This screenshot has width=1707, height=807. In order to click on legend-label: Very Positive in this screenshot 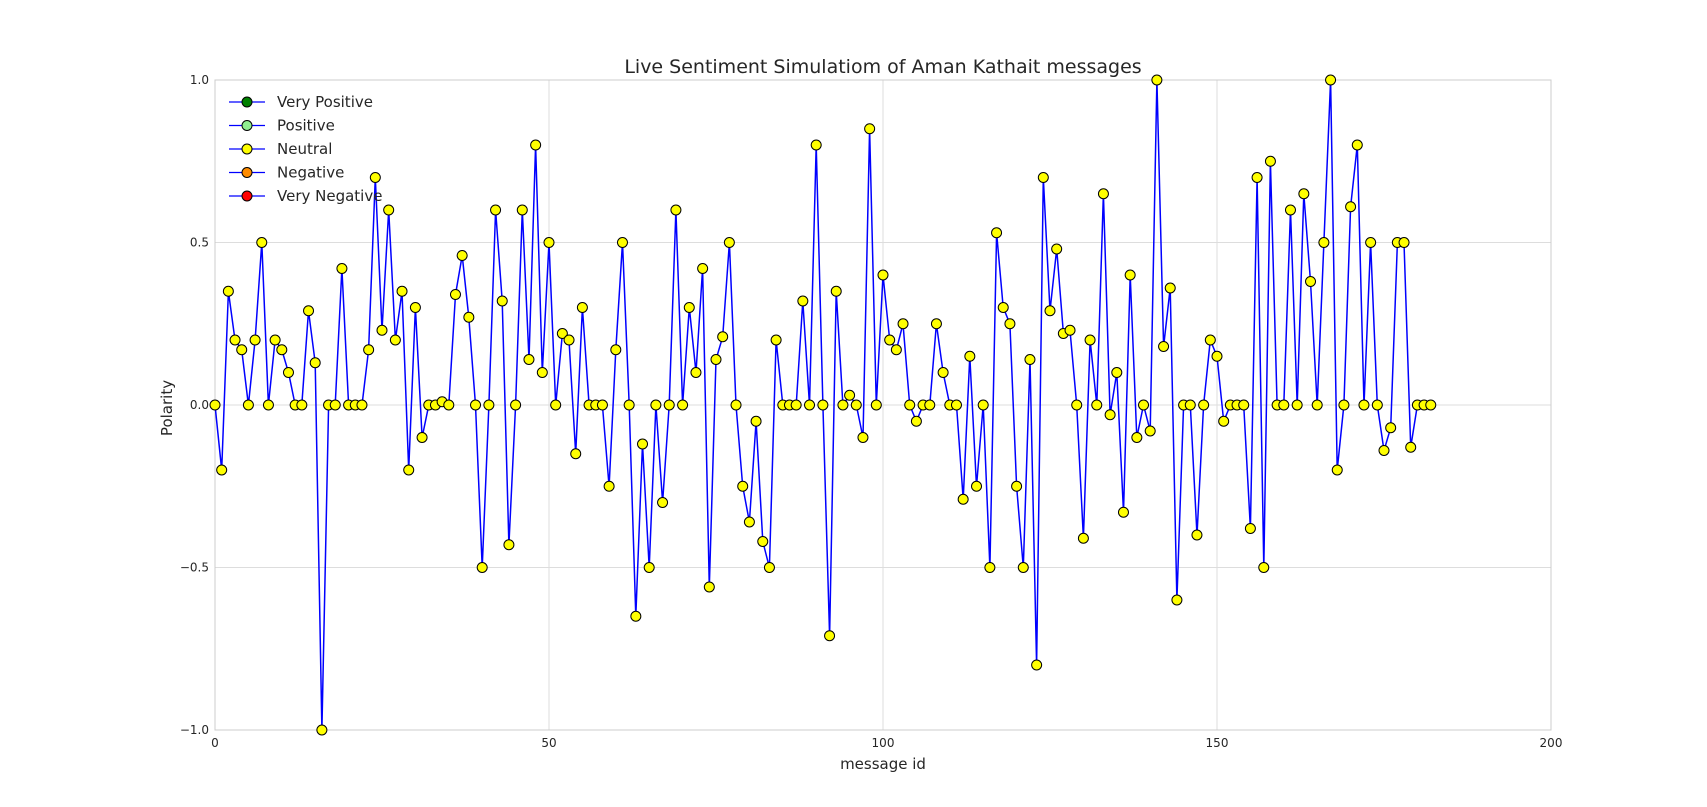, I will do `click(325, 102)`.